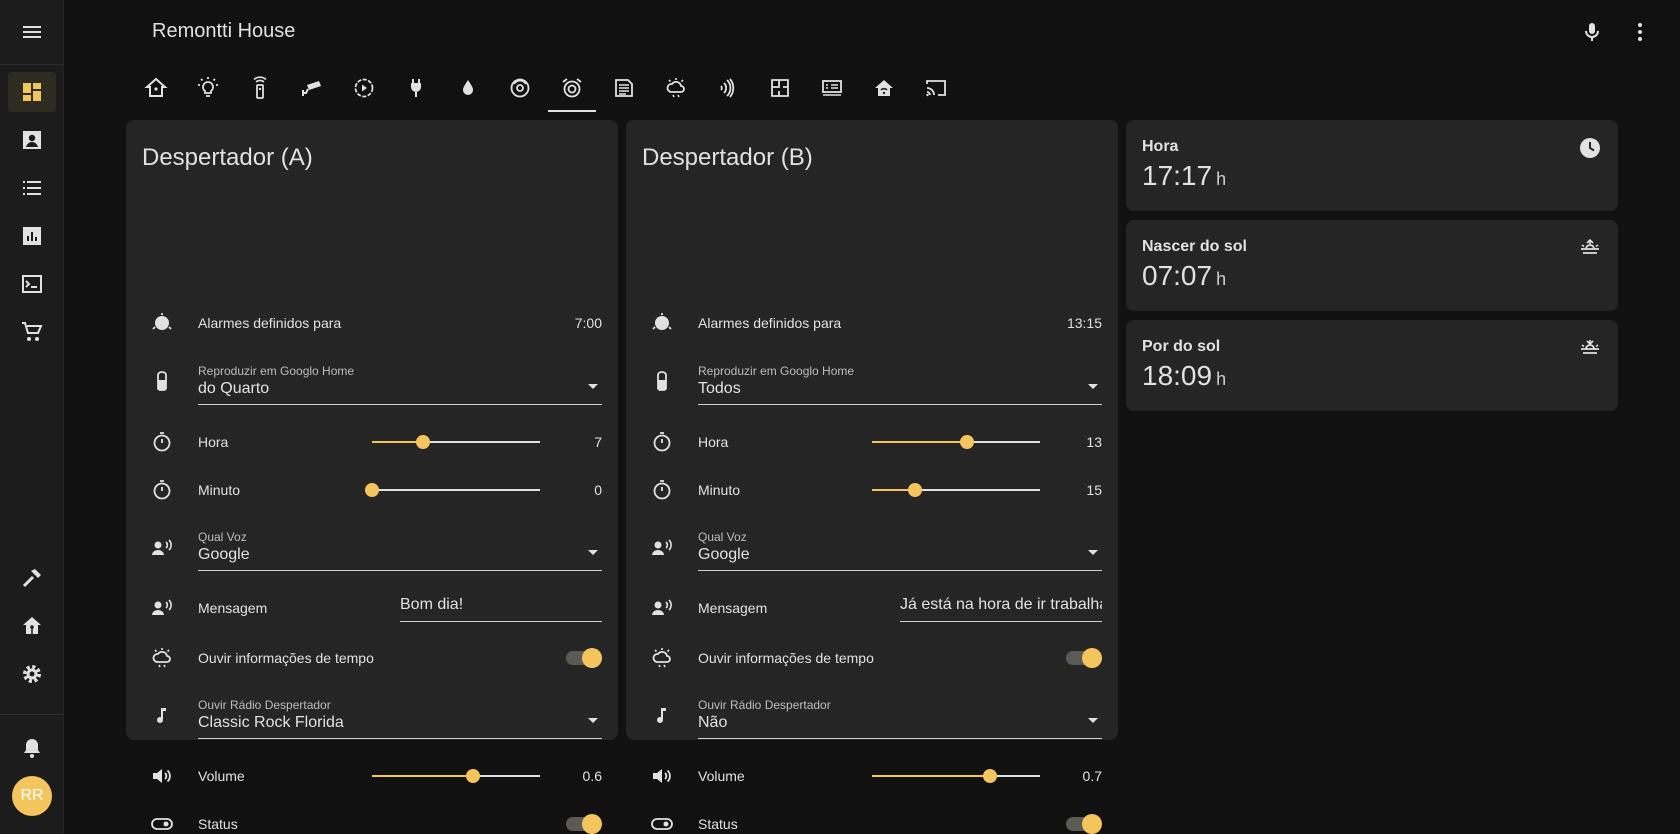  I want to click on tab-cameras, so click(312, 88).